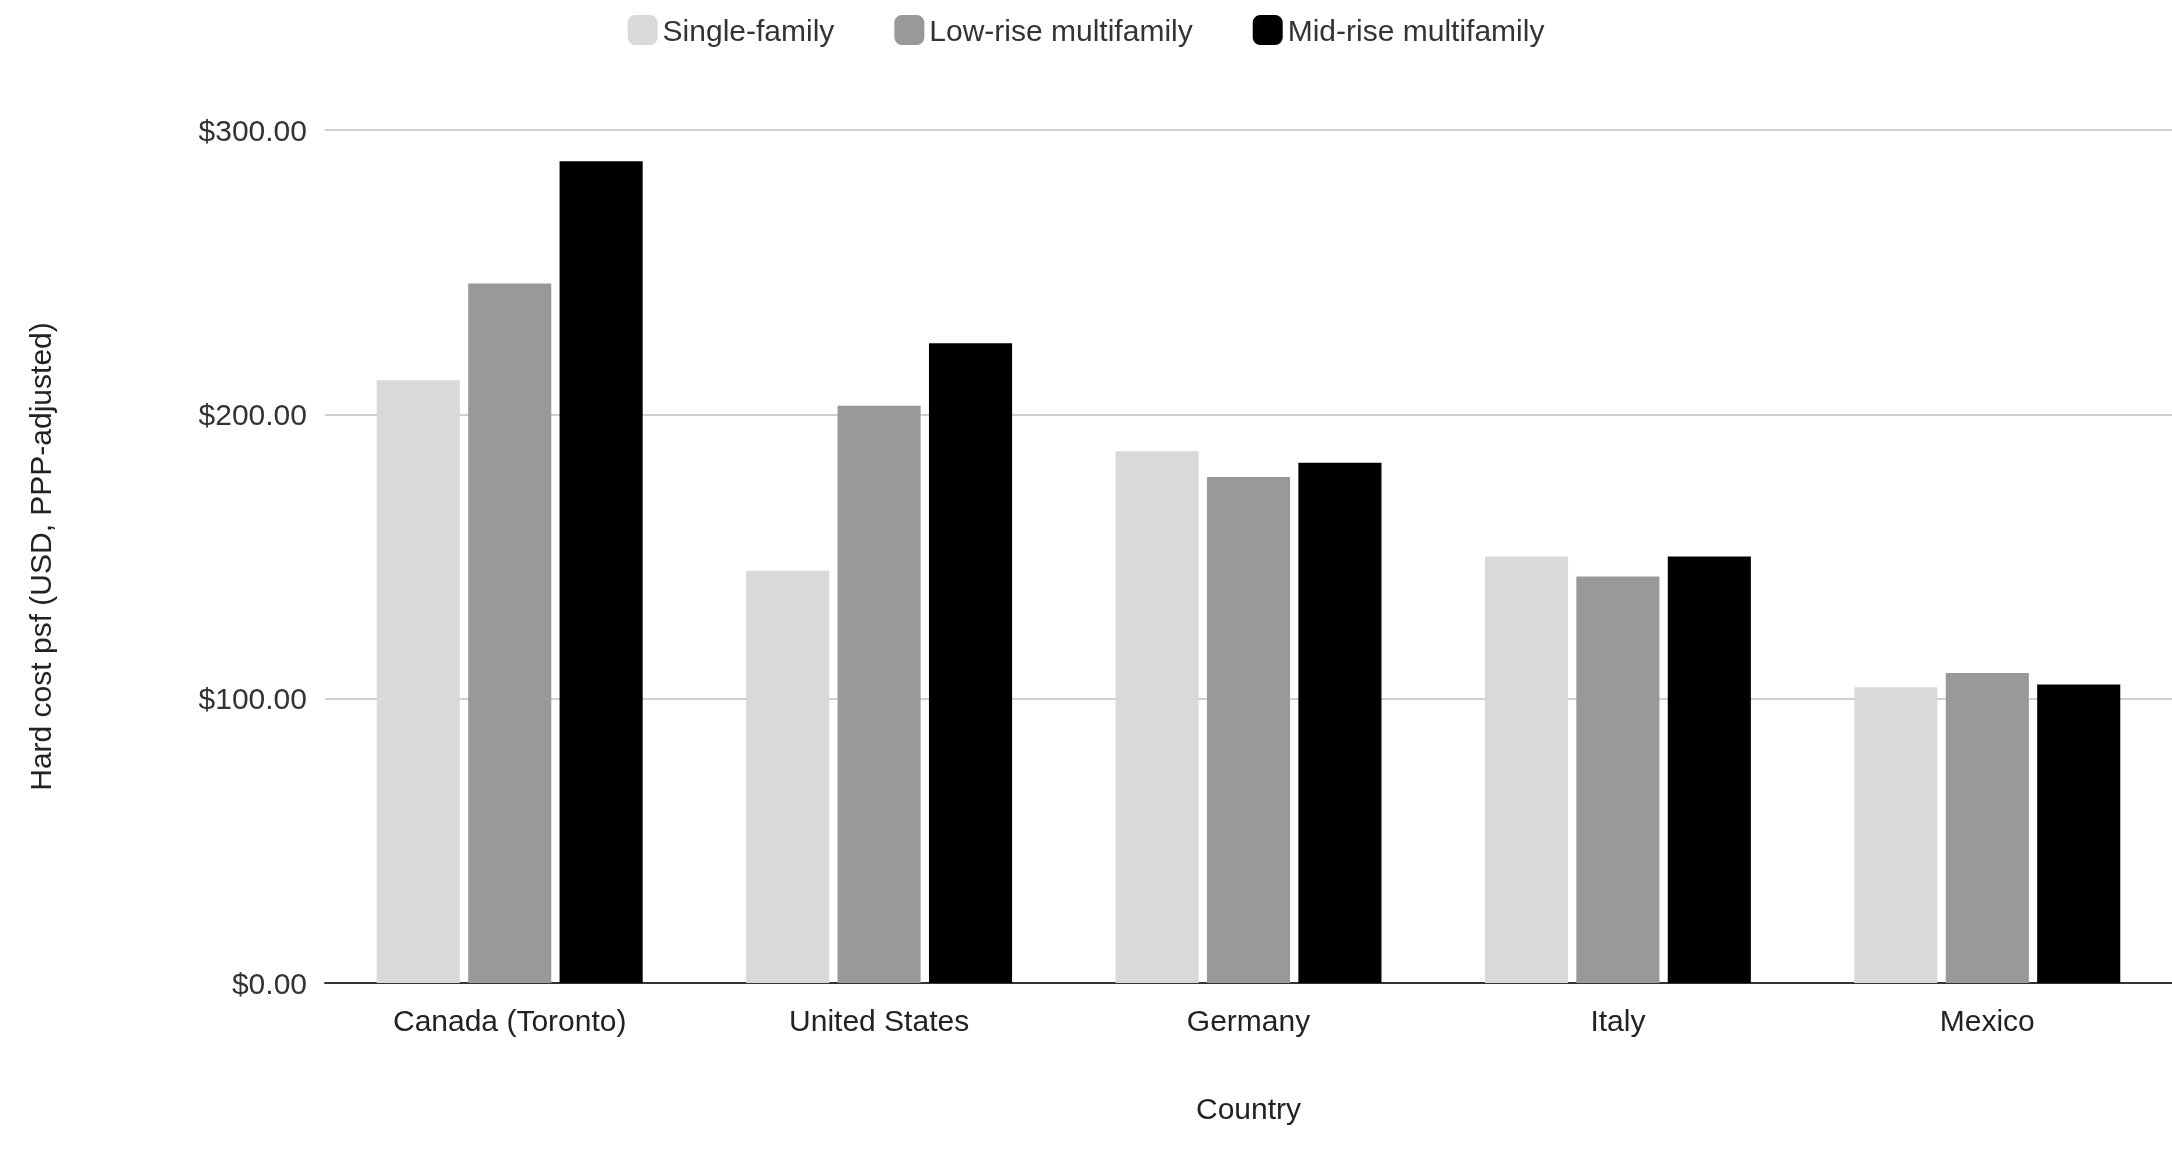 This screenshot has width=2172, height=1173. What do you see at coordinates (40, 556) in the screenshot?
I see `y-axis-title: Hard cost psf (USD, PPP-adjusted)` at bounding box center [40, 556].